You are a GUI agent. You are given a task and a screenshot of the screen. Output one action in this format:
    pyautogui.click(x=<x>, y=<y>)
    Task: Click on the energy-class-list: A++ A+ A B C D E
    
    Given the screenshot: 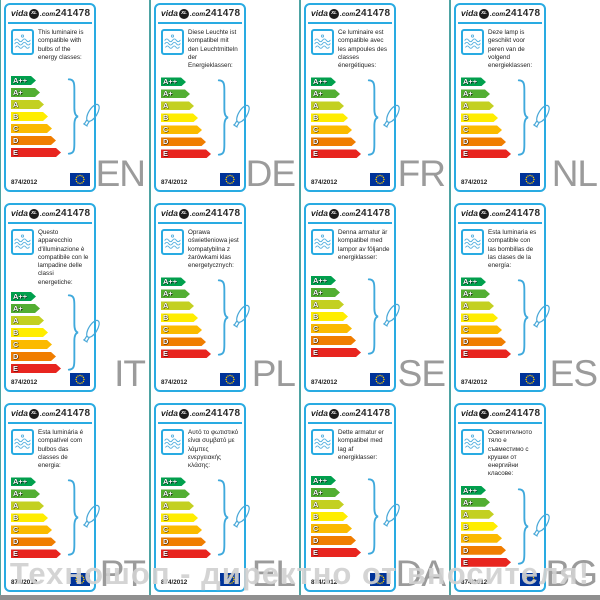 What is the action you would take?
    pyautogui.click(x=336, y=516)
    